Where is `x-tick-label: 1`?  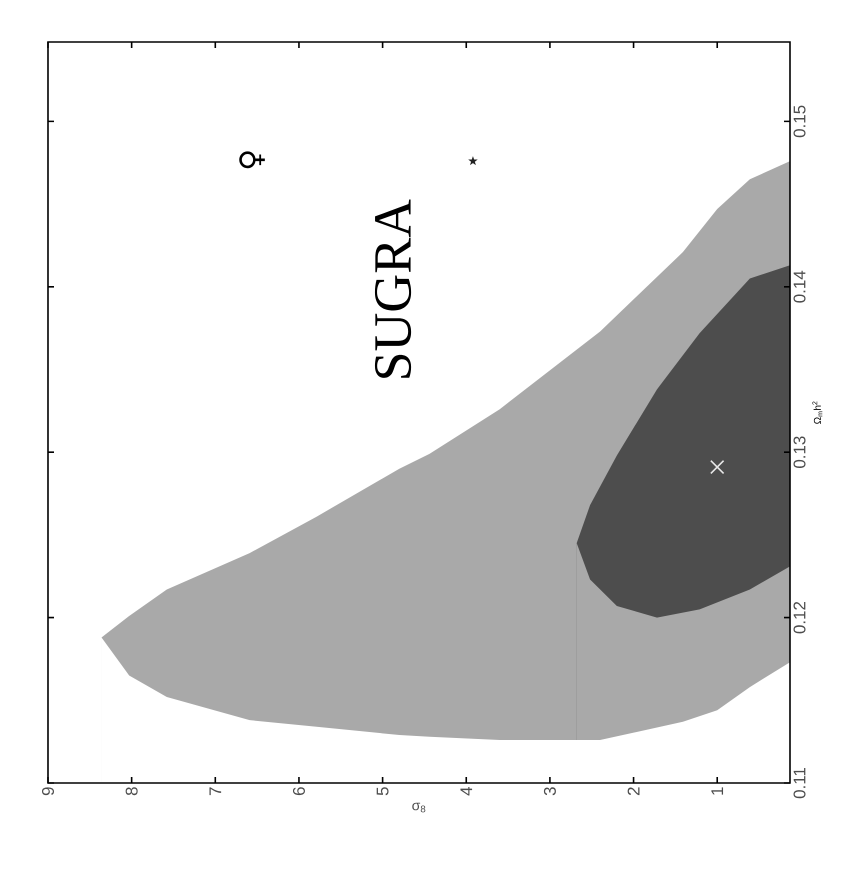
x-tick-label: 1 is located at coordinates (717, 791).